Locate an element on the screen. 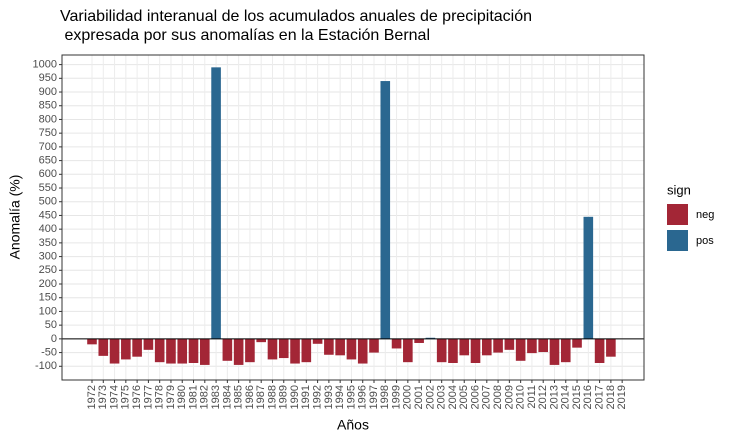  x-tick-label: 1987 is located at coordinates (261, 397).